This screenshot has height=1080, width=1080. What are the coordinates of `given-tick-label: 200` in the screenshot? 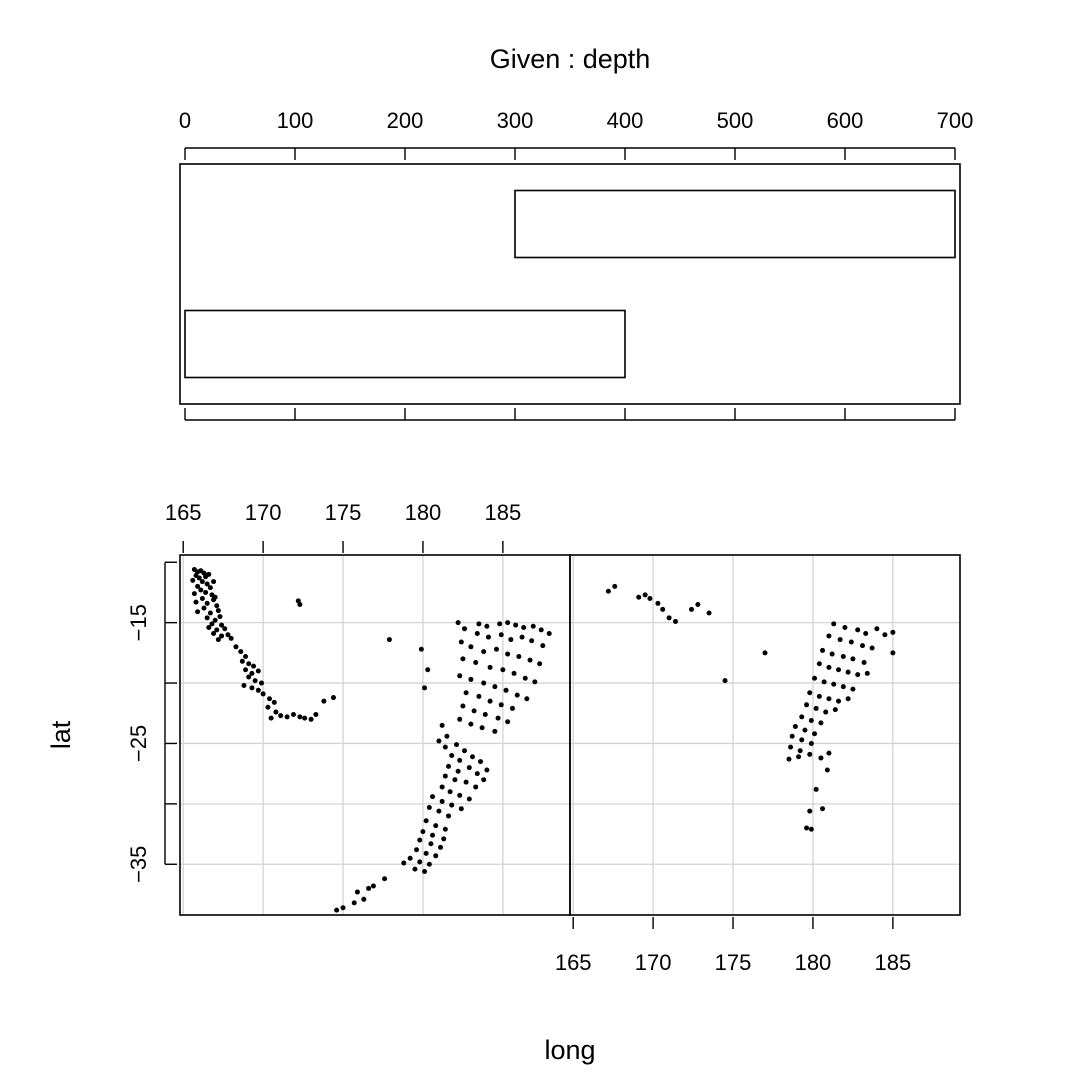 It's located at (405, 120).